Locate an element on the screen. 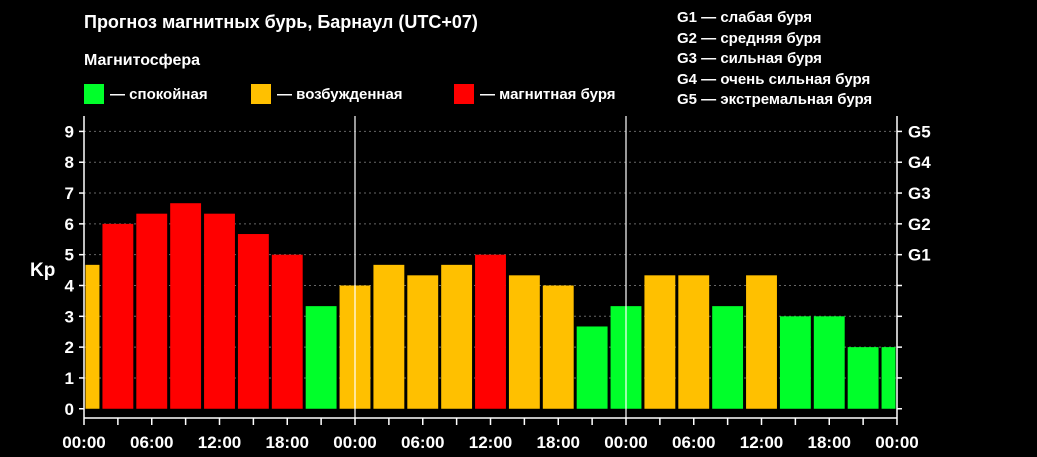 The width and height of the screenshot is (1037, 457). g-tick-label: G5 is located at coordinates (919, 131).